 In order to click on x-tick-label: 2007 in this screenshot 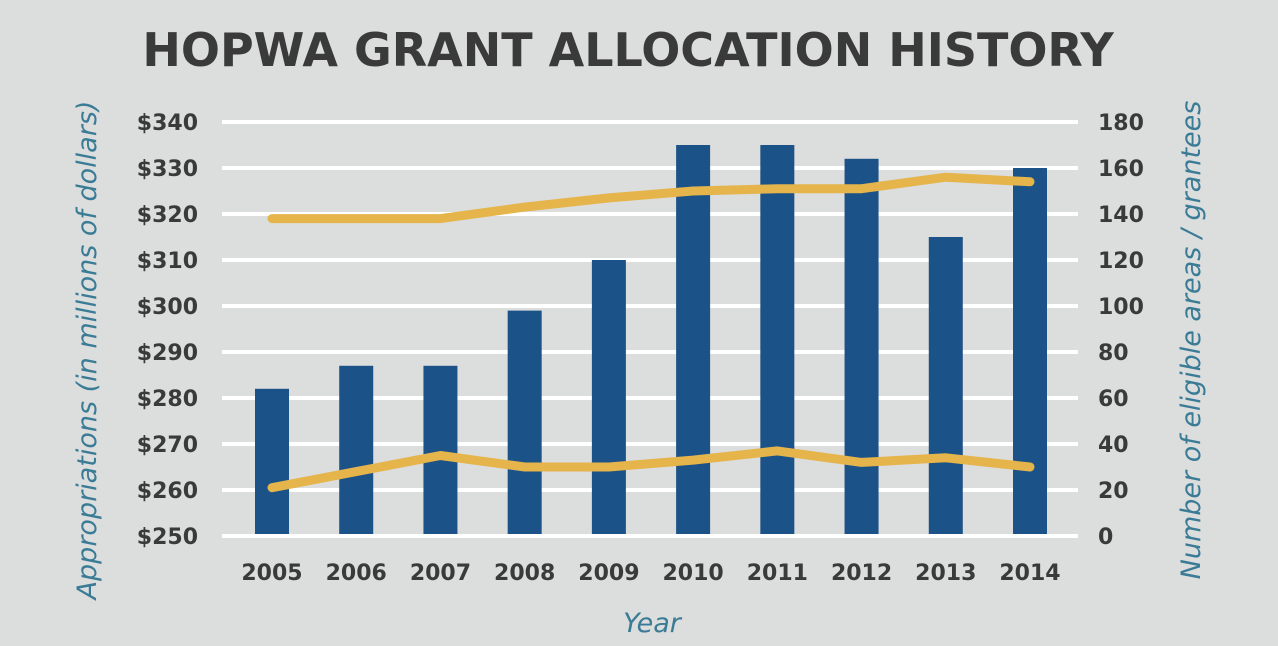, I will do `click(440, 573)`.